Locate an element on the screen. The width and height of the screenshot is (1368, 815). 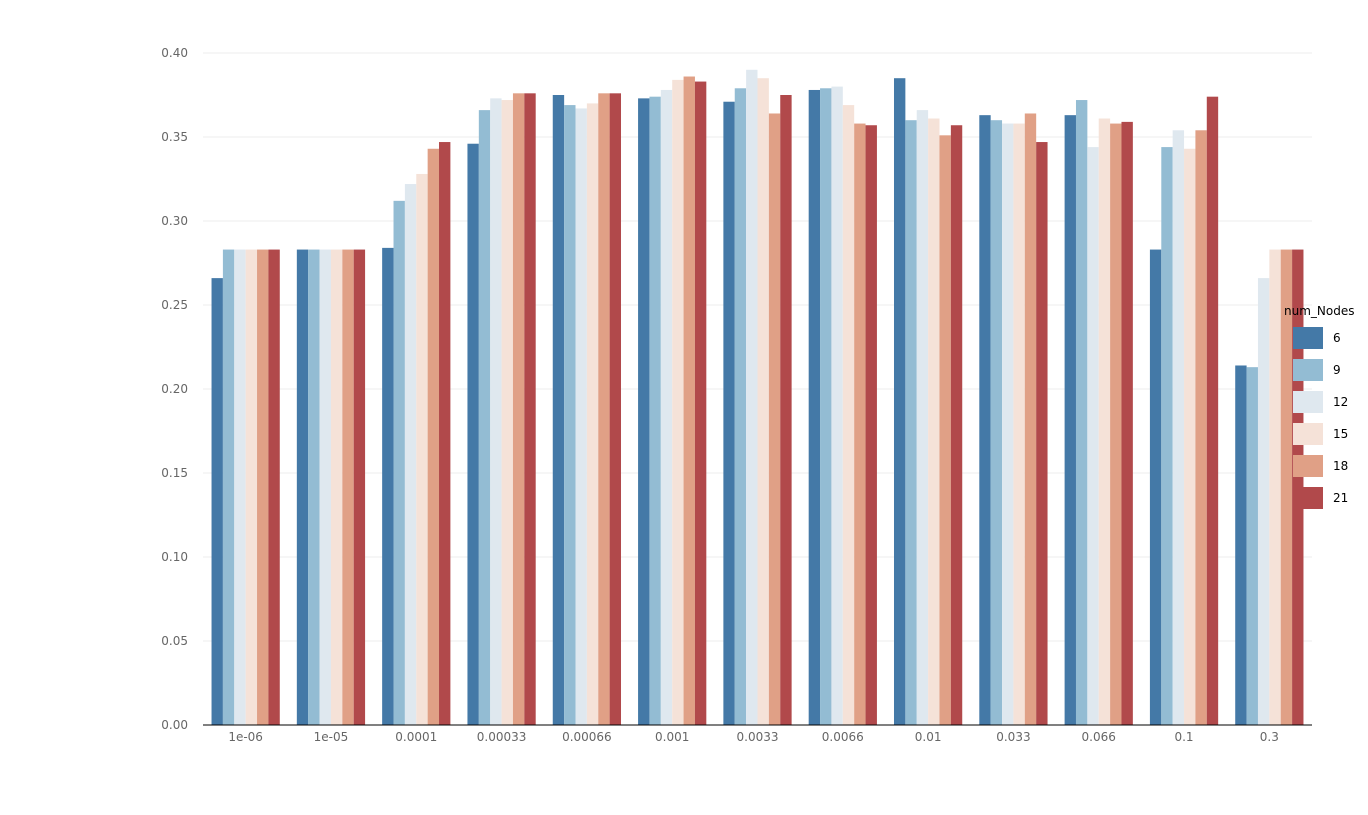
y-axis-ticks: 0.00 0.05 0.10 0.15 0.20 0.25 0.30 0.35 0.40 is located at coordinates (174, 389).